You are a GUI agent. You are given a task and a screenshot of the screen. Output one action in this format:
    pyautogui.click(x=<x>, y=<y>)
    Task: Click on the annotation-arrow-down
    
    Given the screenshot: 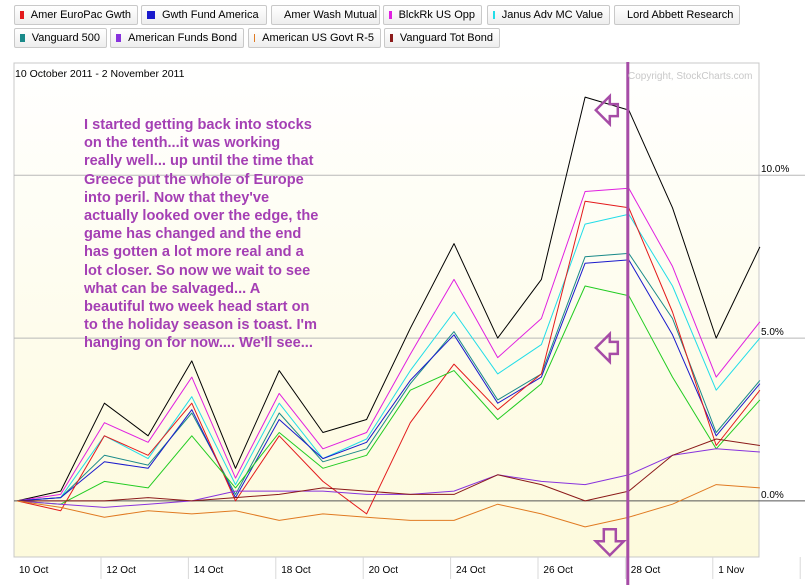 What is the action you would take?
    pyautogui.click(x=609, y=542)
    